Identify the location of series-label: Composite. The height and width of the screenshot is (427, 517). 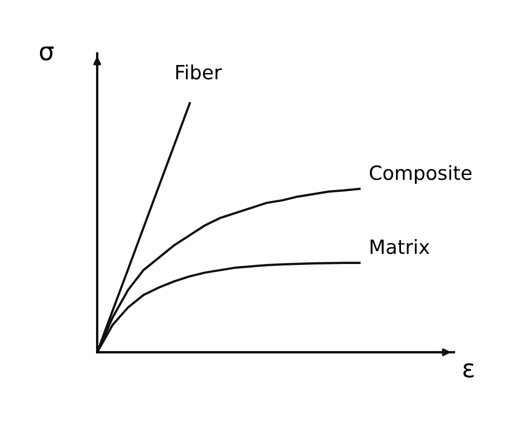
(421, 174).